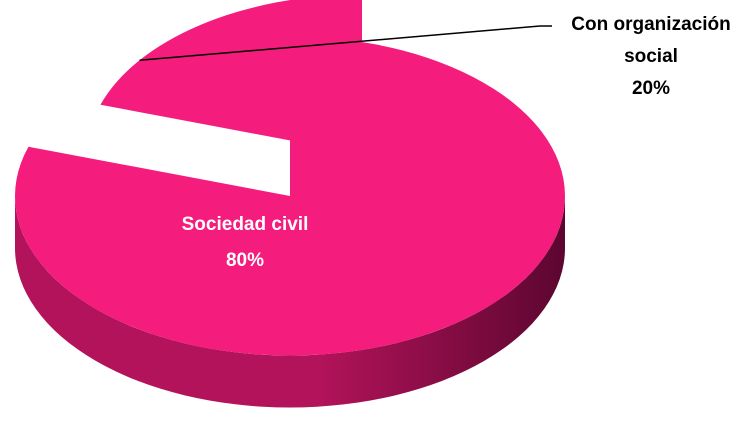 This screenshot has height=422, width=749. What do you see at coordinates (245, 260) in the screenshot?
I see `slice-value-sociedad-civil: 80%` at bounding box center [245, 260].